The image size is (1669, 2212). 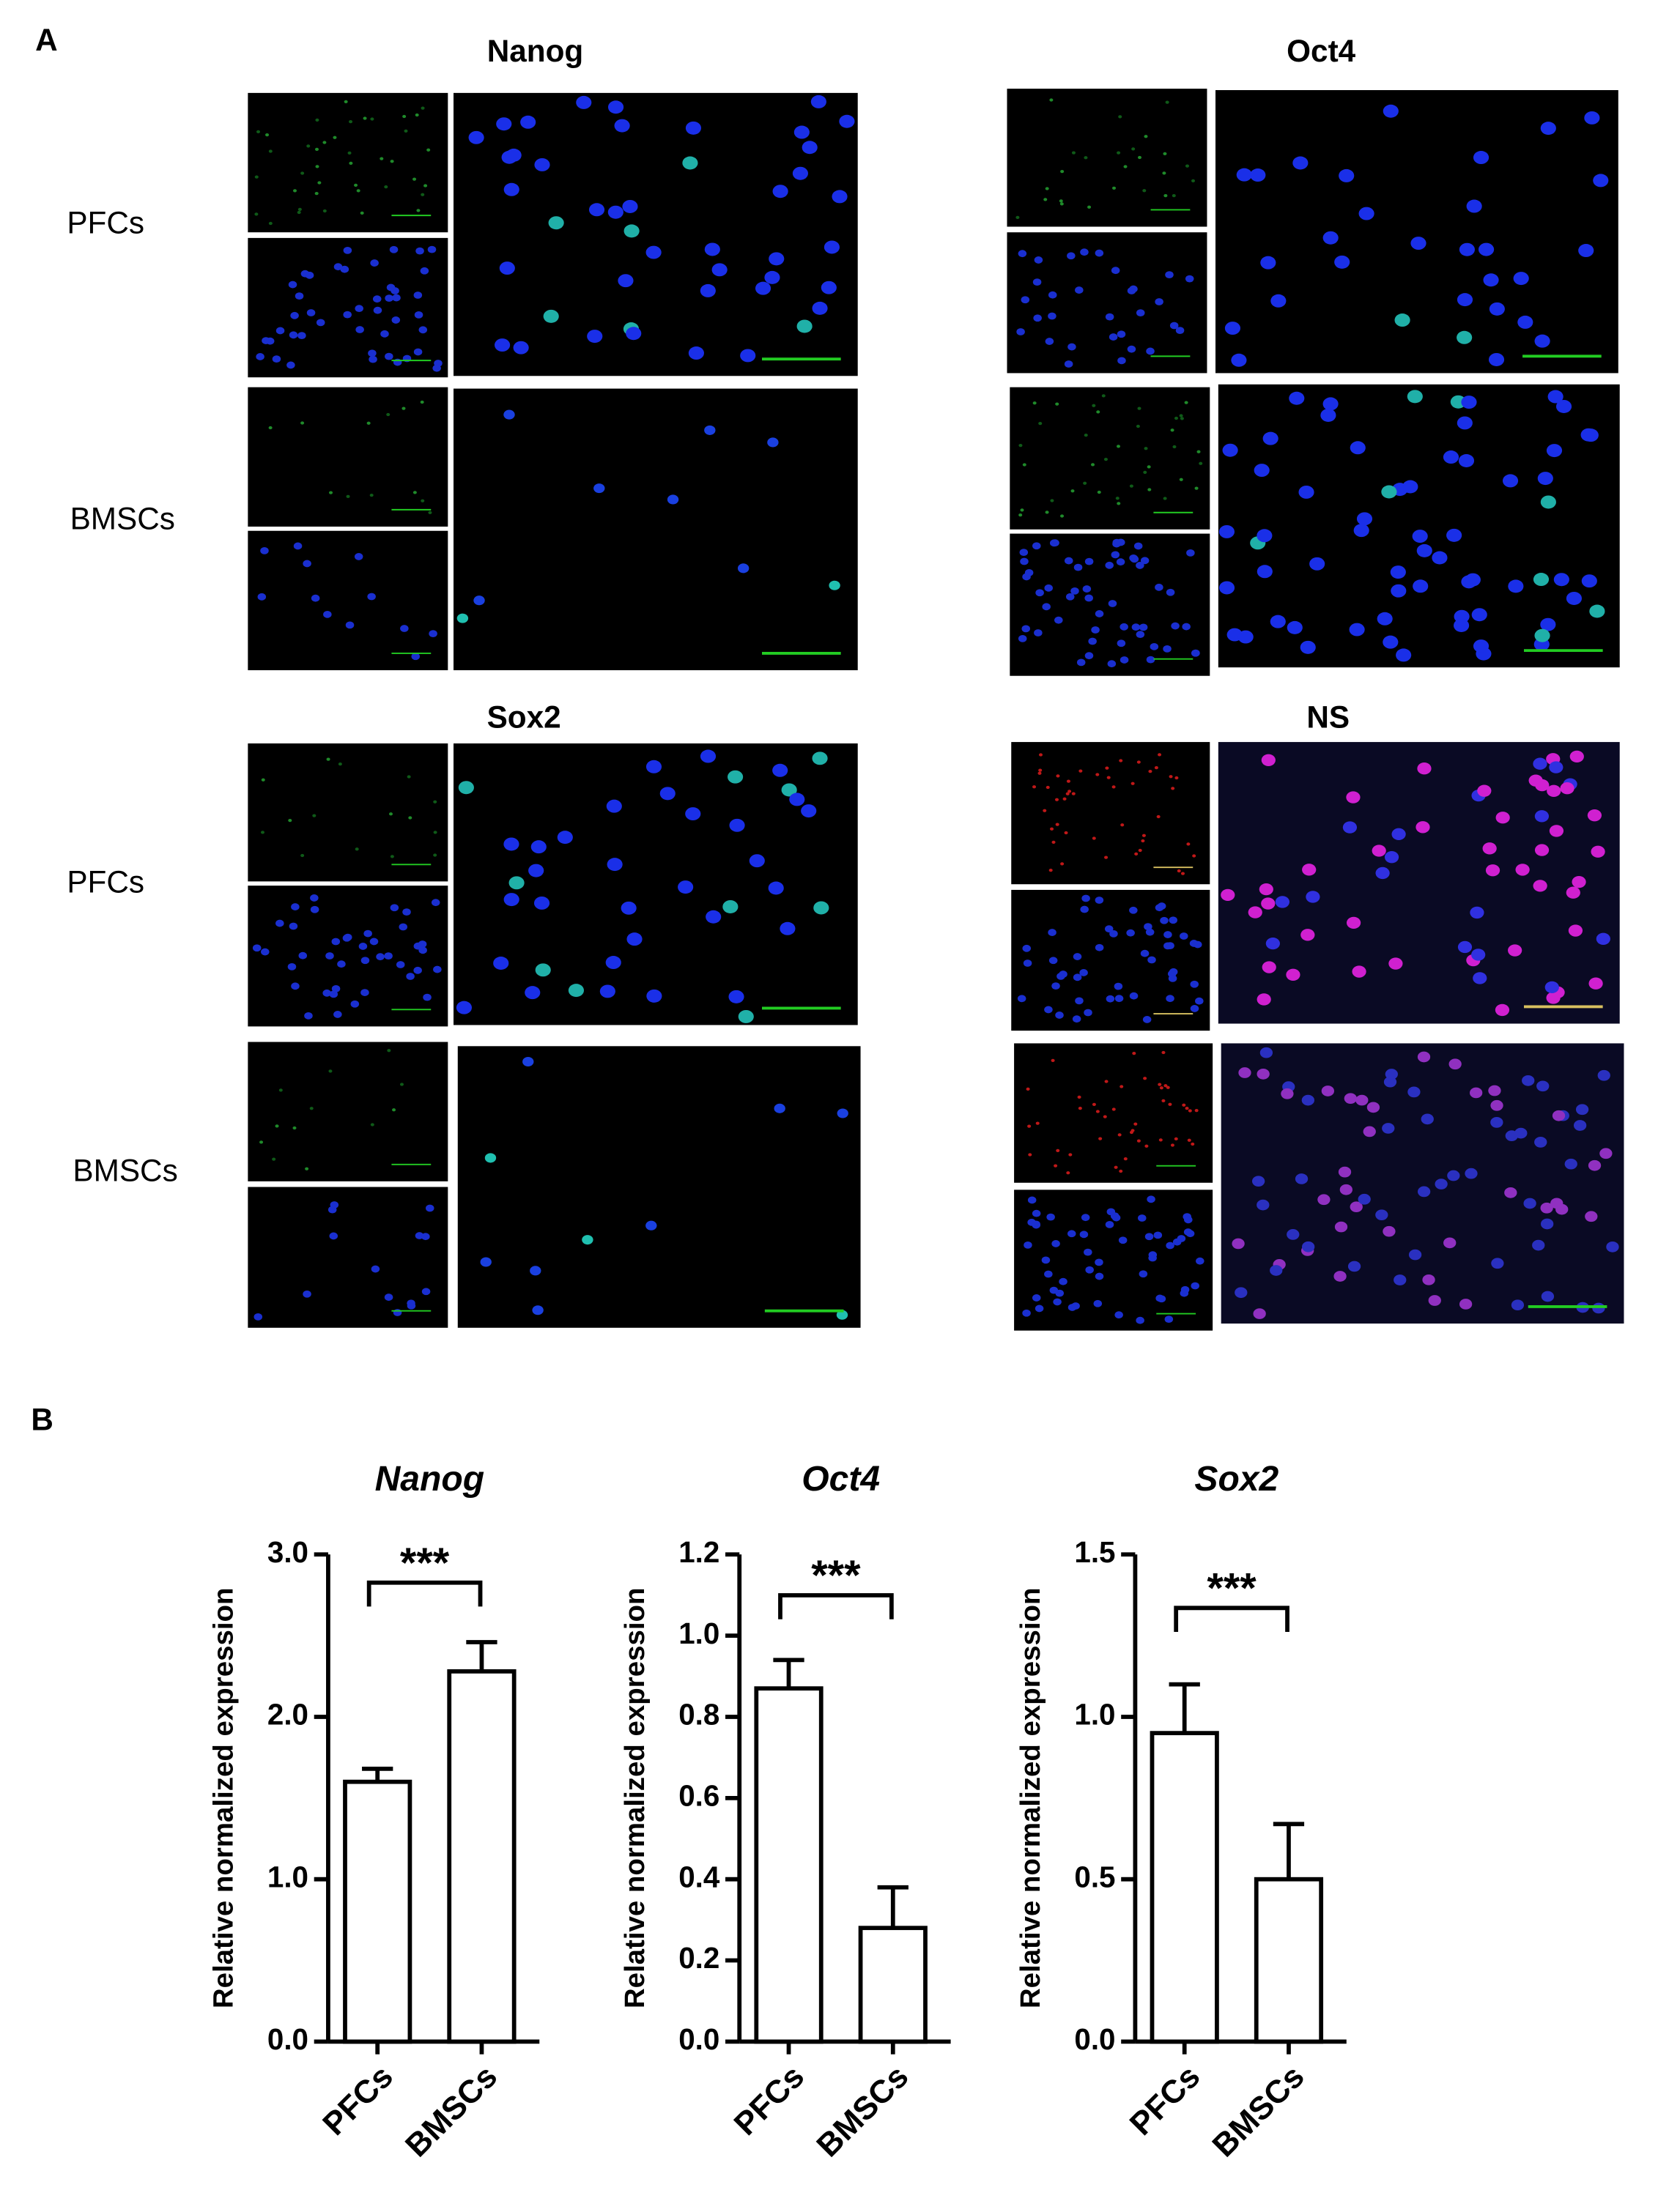 I want to click on image-title: Sox2, so click(x=524, y=716).